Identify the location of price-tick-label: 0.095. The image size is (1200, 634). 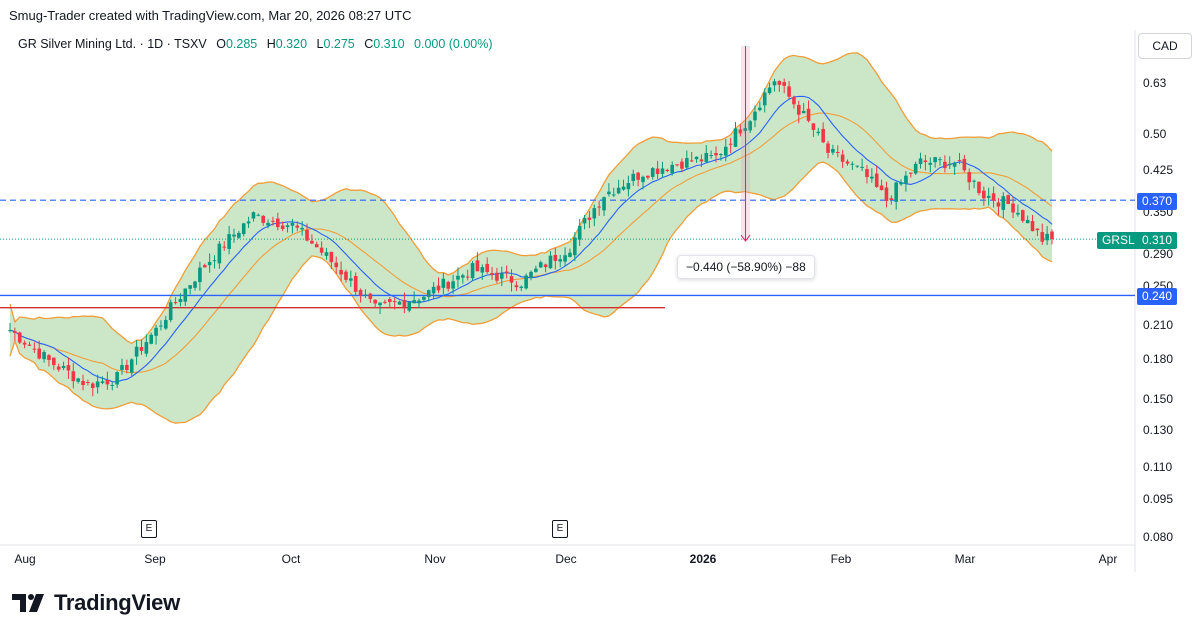
(1158, 499).